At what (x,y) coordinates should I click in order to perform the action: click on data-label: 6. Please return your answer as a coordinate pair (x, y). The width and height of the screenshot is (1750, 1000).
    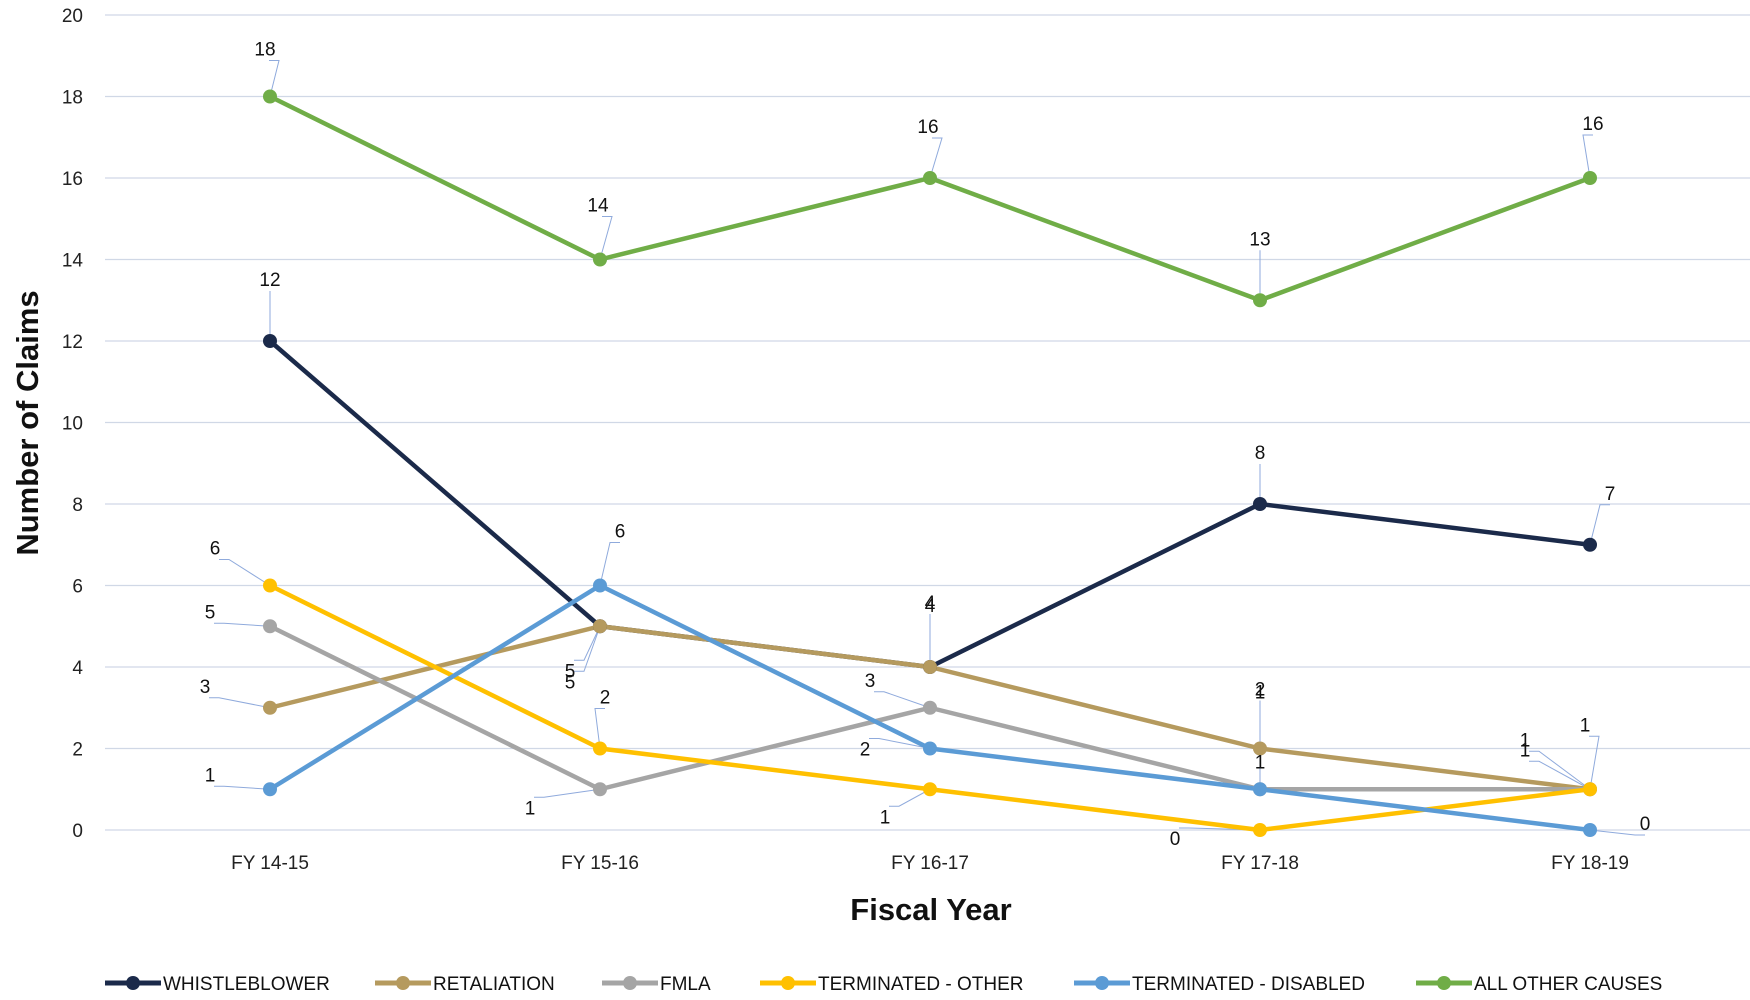
    Looking at the image, I should click on (620, 532).